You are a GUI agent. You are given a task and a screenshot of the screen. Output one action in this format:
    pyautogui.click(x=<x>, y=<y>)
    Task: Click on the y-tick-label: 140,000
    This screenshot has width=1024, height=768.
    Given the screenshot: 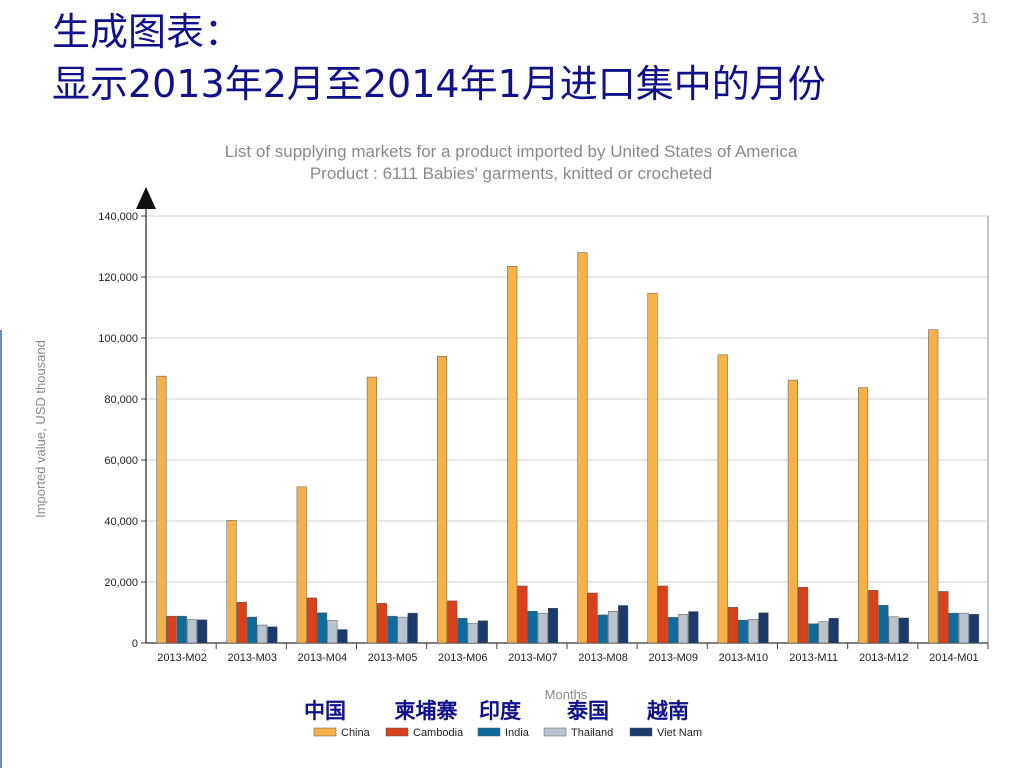 What is the action you would take?
    pyautogui.click(x=118, y=217)
    